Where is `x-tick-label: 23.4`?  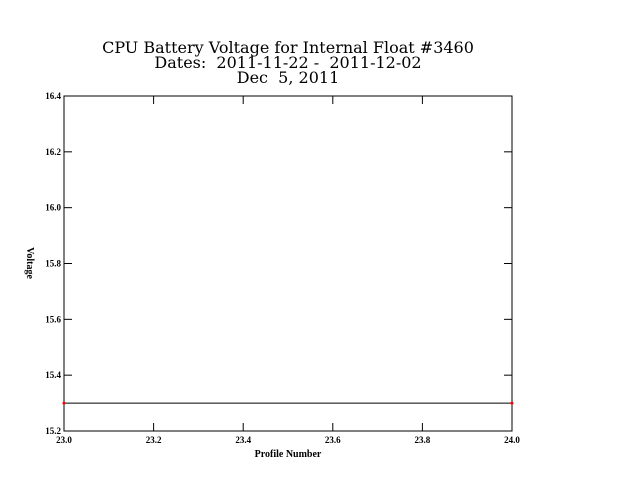
x-tick-label: 23.4 is located at coordinates (243, 440).